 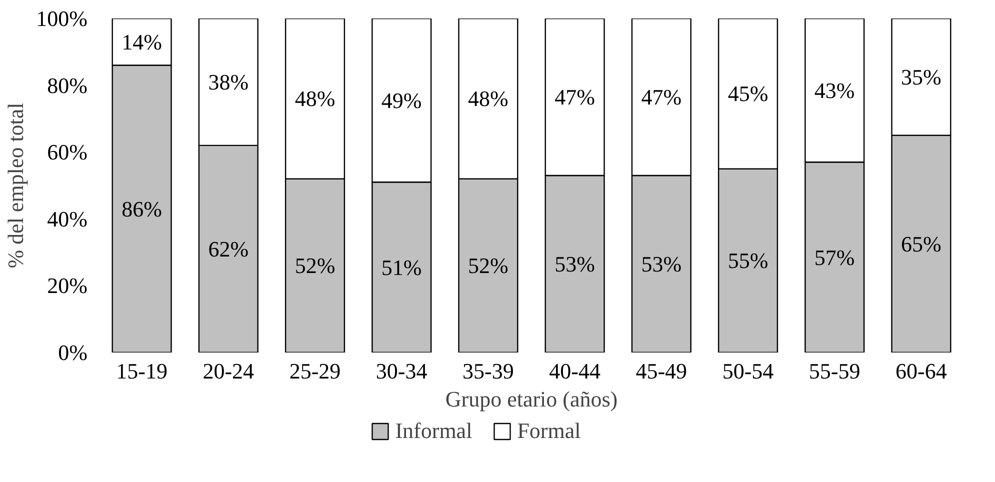 I want to click on legend-label: Formal, so click(x=549, y=431).